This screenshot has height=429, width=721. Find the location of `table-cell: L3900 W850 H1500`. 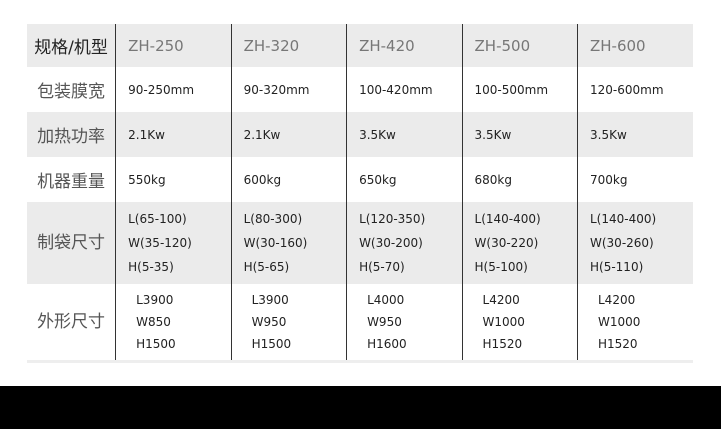

table-cell: L3900 W850 H1500 is located at coordinates (173, 323).